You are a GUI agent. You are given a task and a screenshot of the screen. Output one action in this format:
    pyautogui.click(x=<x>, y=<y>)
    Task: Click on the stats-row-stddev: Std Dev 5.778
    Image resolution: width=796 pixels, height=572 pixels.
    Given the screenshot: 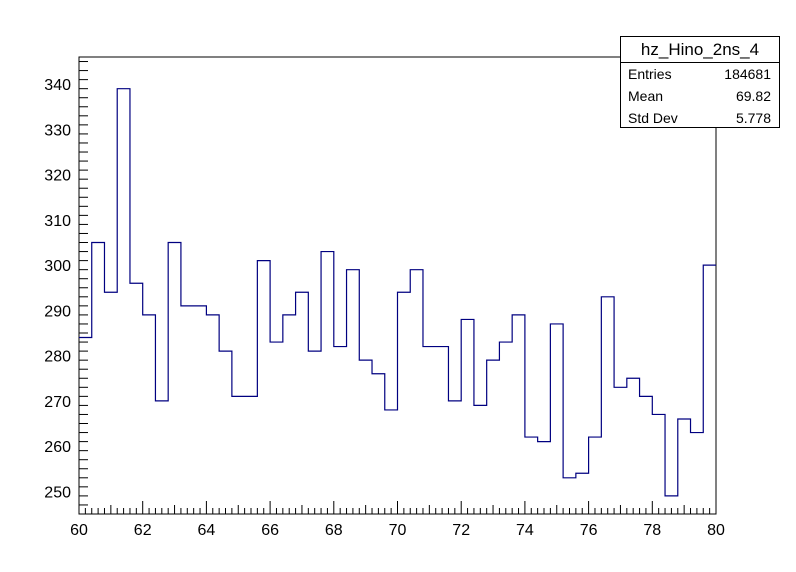 What is the action you would take?
    pyautogui.click(x=700, y=118)
    